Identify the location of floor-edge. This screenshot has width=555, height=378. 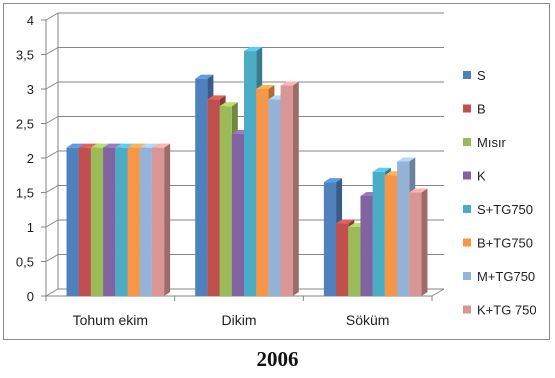
(438, 292).